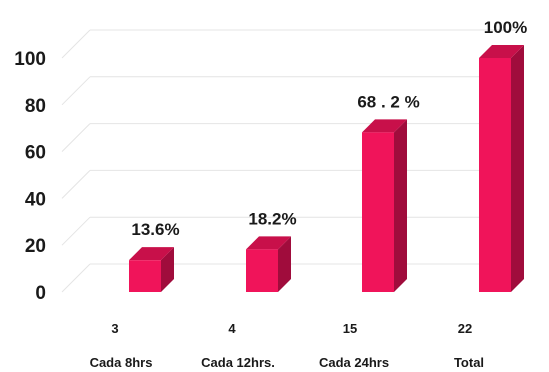 The image size is (549, 372). What do you see at coordinates (35, 106) in the screenshot?
I see `y-tick-label: 80` at bounding box center [35, 106].